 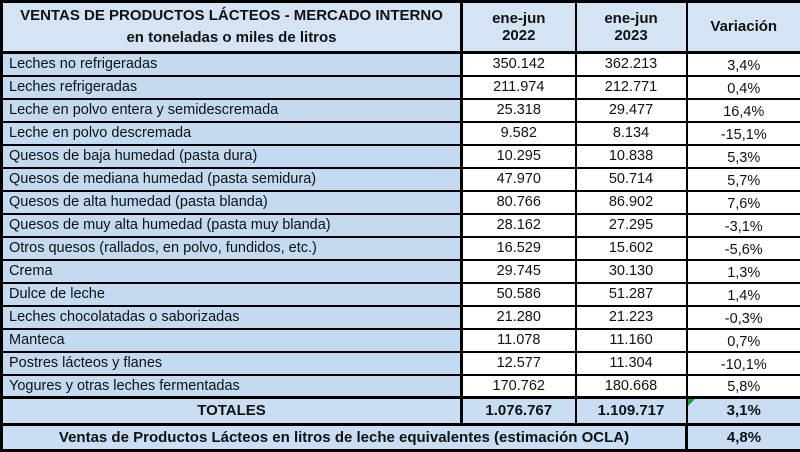 What do you see at coordinates (518, 317) in the screenshot?
I see `value-2022-cell: 21.280` at bounding box center [518, 317].